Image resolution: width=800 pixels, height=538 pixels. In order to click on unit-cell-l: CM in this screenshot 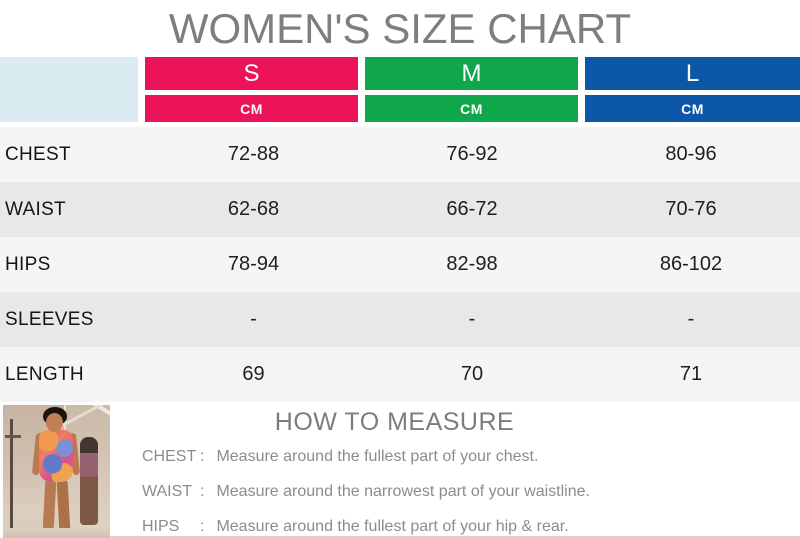, I will do `click(692, 108)`.